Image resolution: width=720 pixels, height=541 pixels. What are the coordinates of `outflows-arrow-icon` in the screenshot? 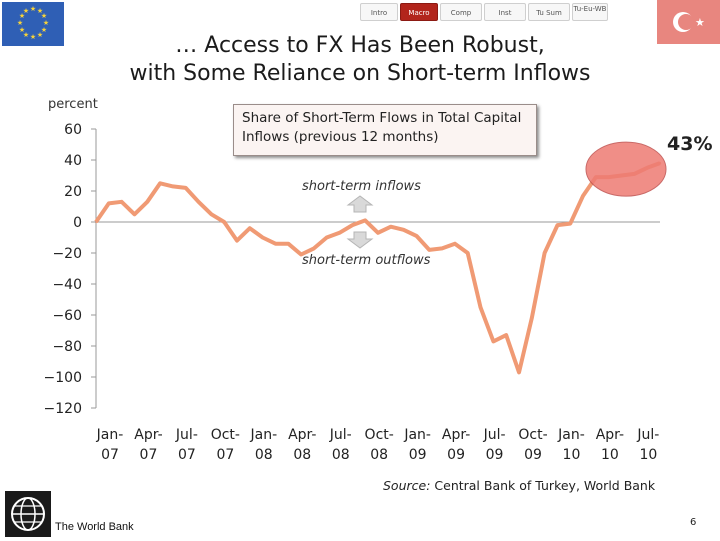 It's located at (360, 240).